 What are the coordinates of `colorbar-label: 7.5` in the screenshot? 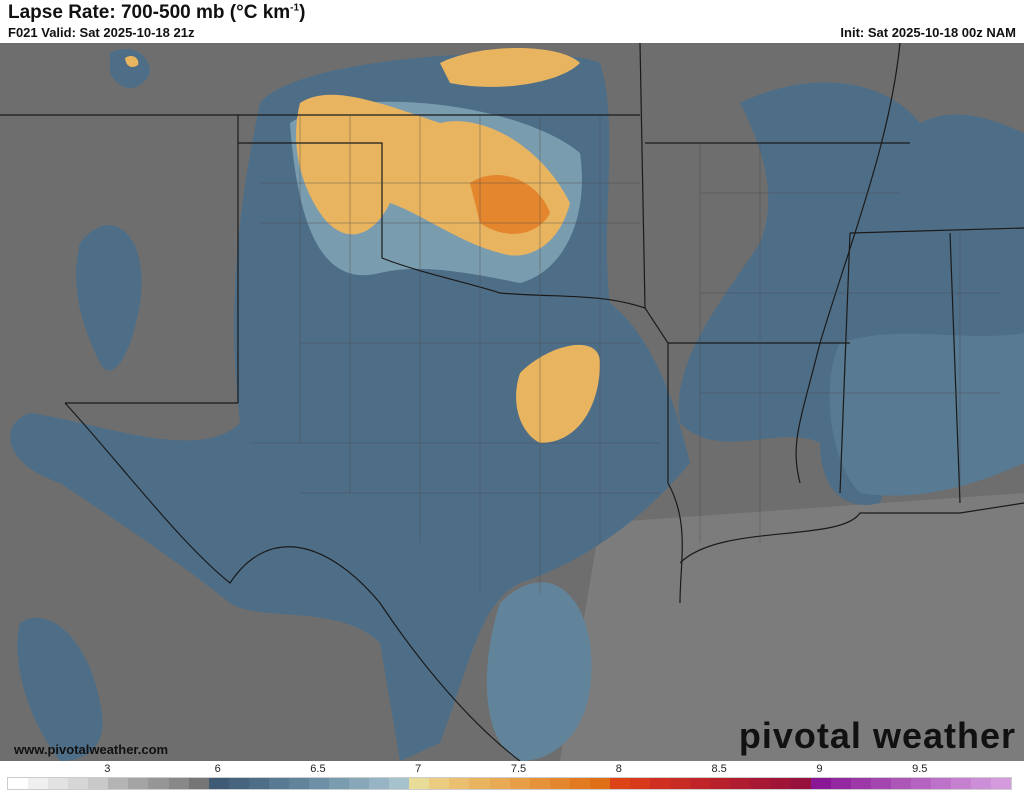 It's located at (518, 769).